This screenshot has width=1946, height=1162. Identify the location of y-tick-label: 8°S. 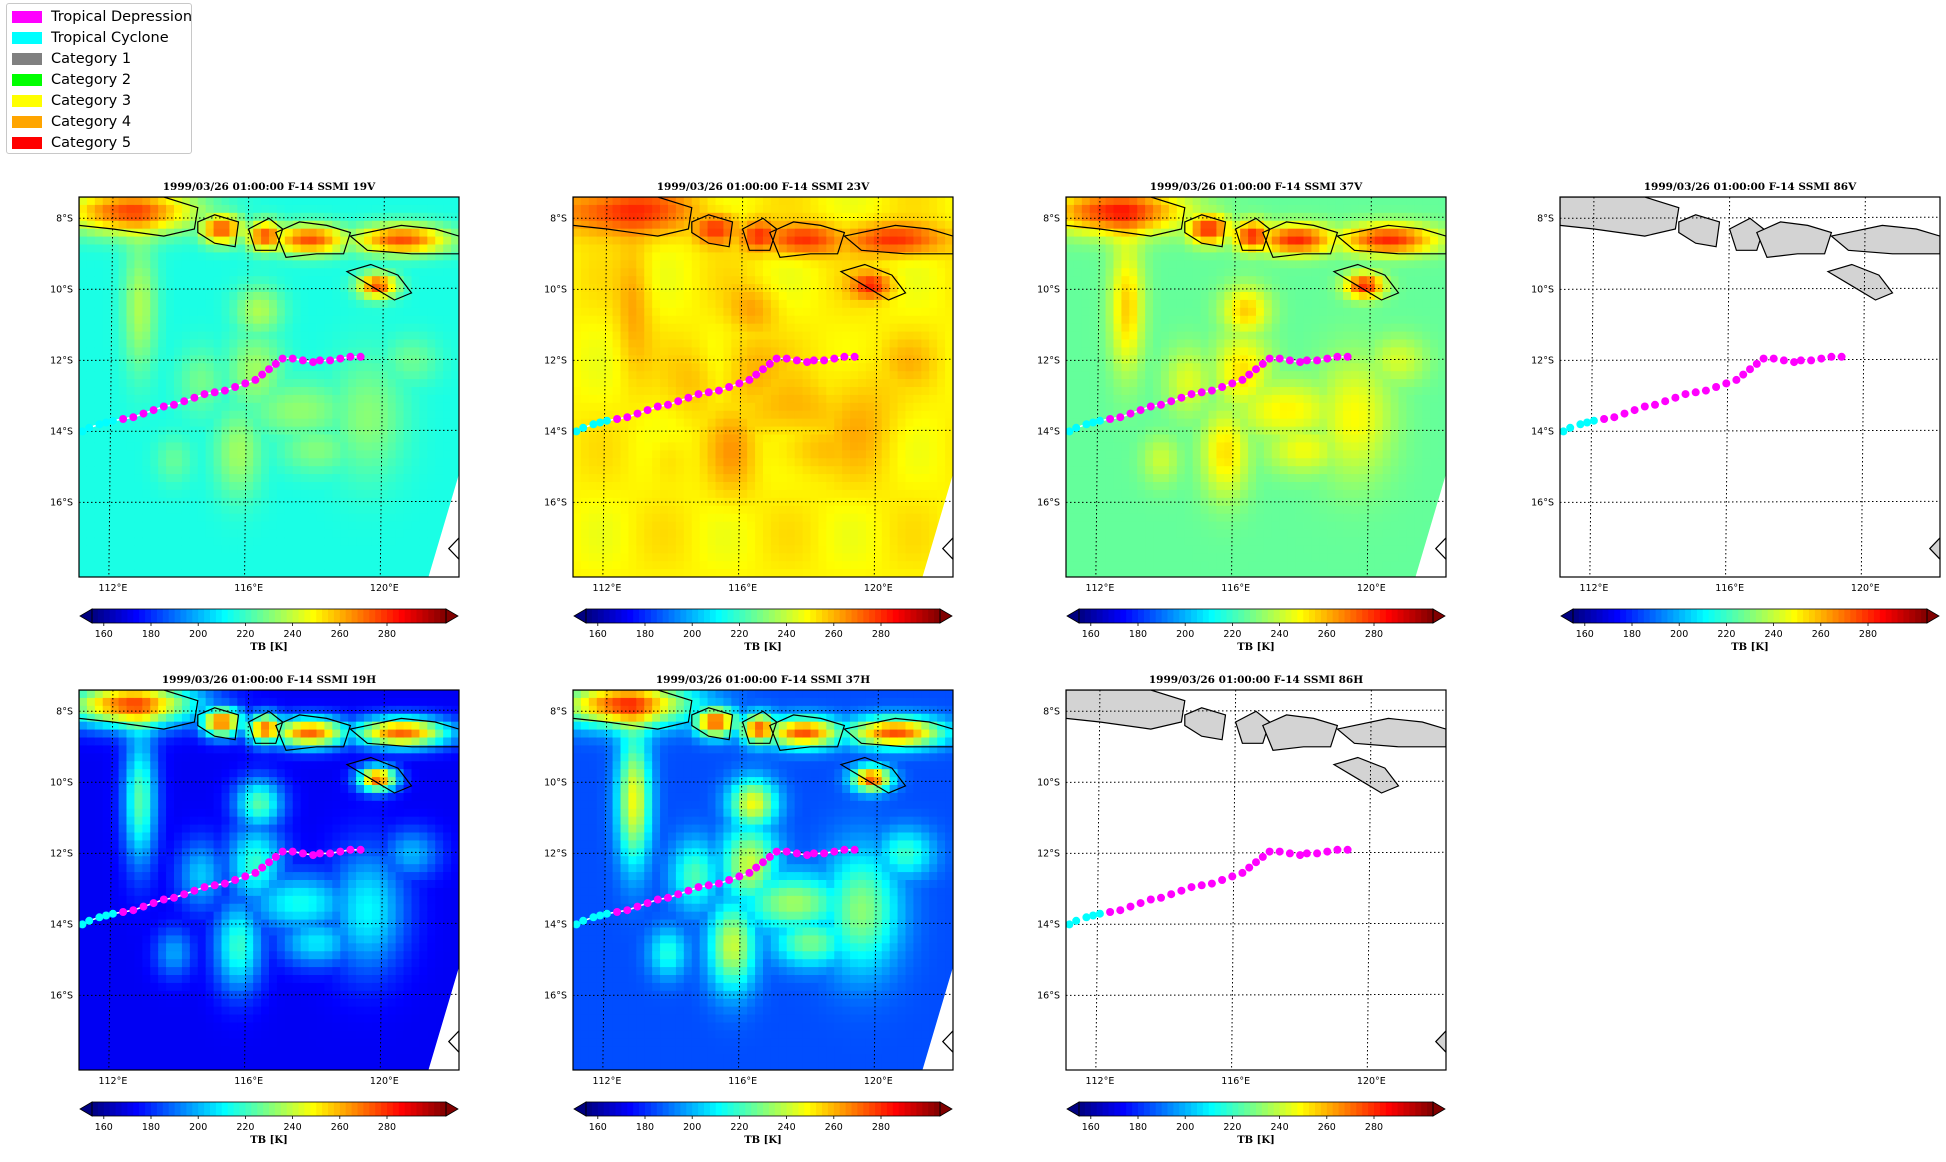
(558, 218).